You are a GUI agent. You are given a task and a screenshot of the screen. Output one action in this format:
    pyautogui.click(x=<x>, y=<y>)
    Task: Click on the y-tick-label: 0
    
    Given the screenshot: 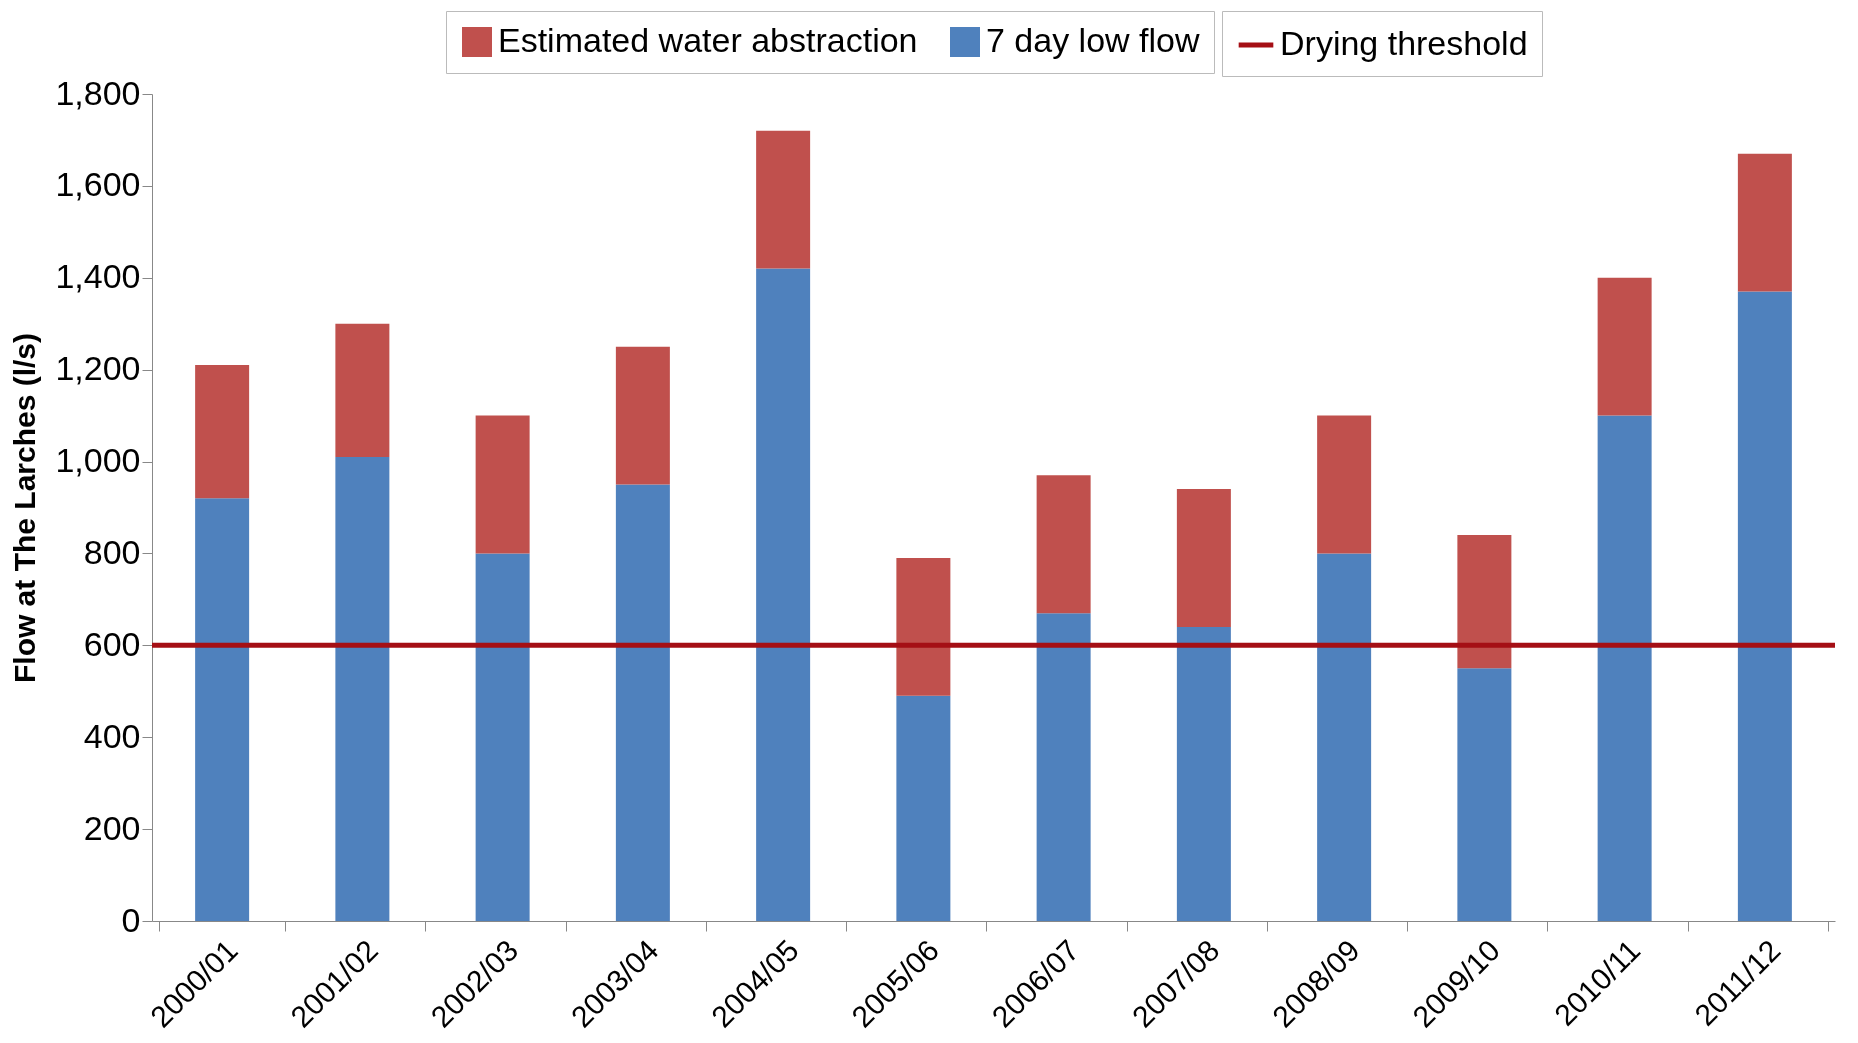 What is the action you would take?
    pyautogui.click(x=131, y=919)
    